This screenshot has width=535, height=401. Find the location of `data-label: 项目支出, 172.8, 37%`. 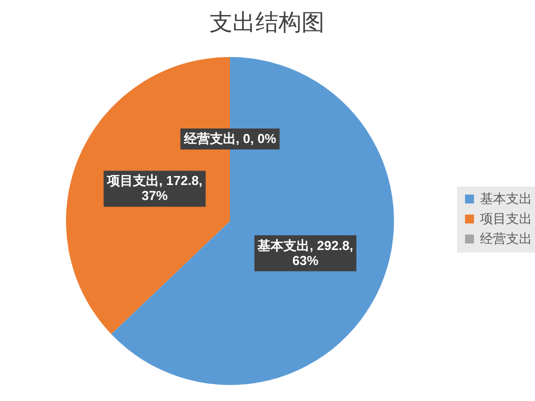

data-label: 项目支出, 172.8, 37% is located at coordinates (154, 188).